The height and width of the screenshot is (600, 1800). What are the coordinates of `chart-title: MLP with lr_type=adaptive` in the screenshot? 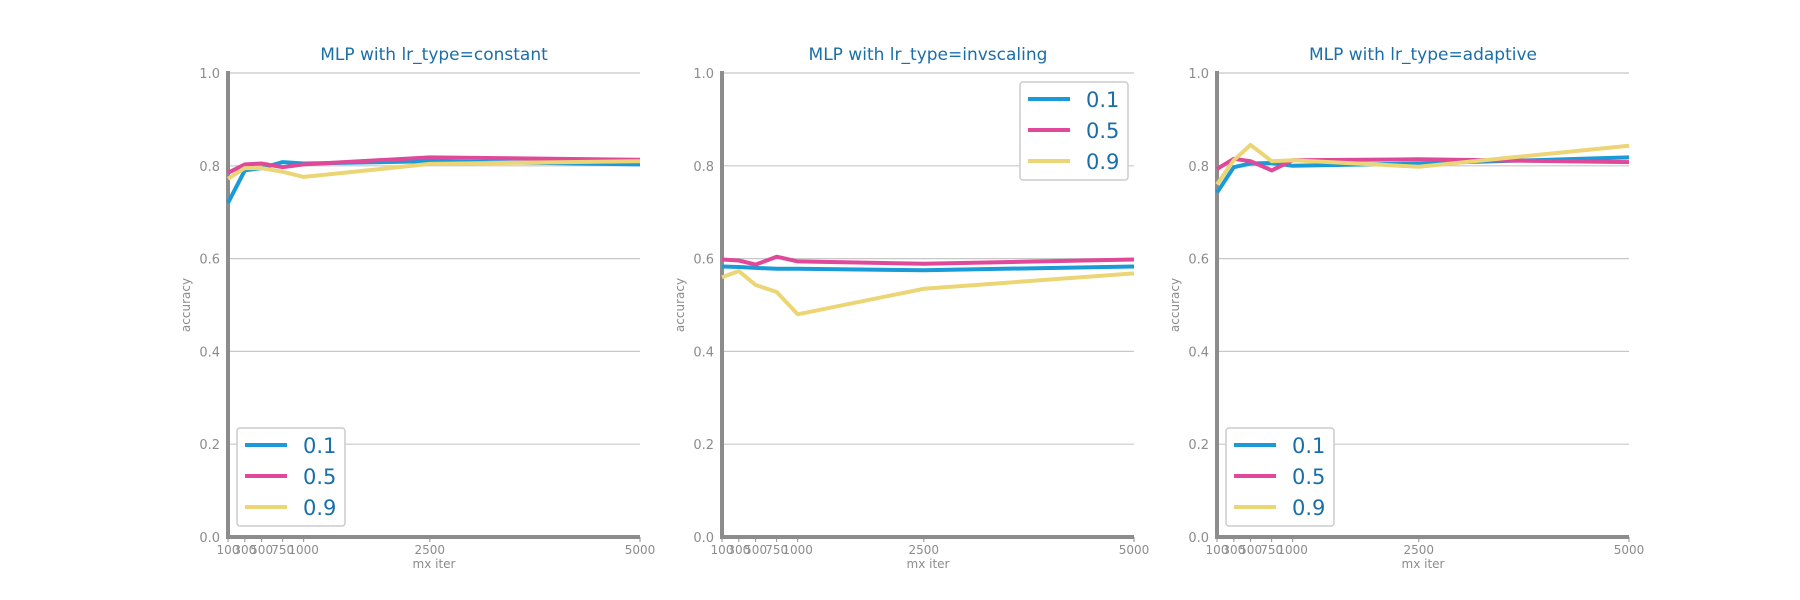 It's located at (1423, 55).